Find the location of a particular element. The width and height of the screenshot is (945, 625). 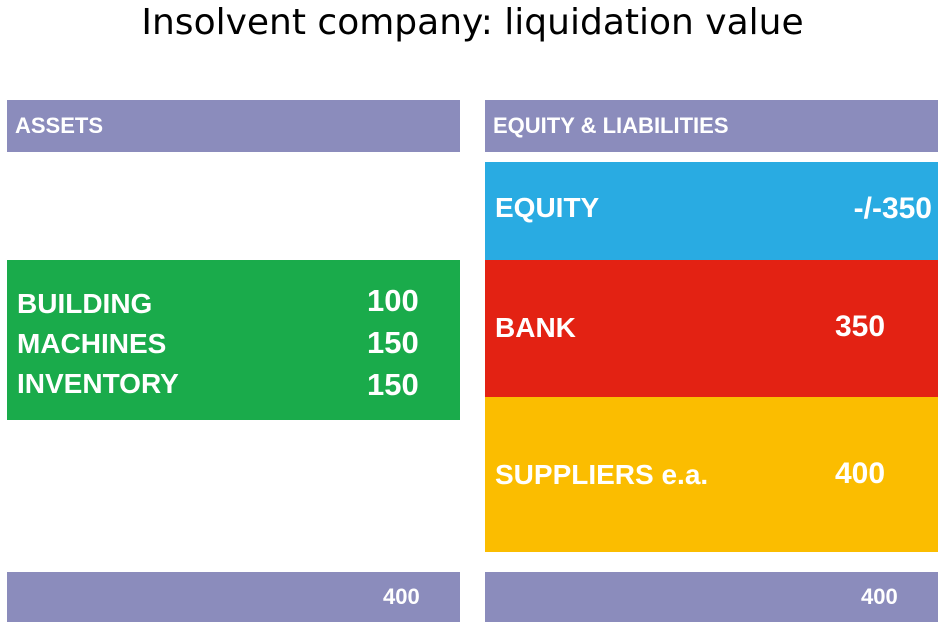

liability-value: 400 is located at coordinates (860, 473).